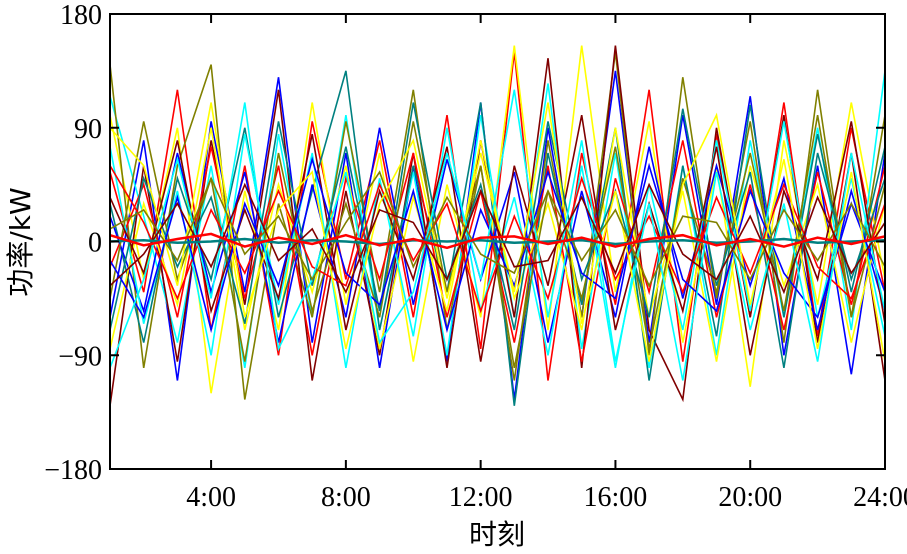 This screenshot has width=907, height=554. What do you see at coordinates (880, 497) in the screenshot?
I see `x-tick-label: 24:00` at bounding box center [880, 497].